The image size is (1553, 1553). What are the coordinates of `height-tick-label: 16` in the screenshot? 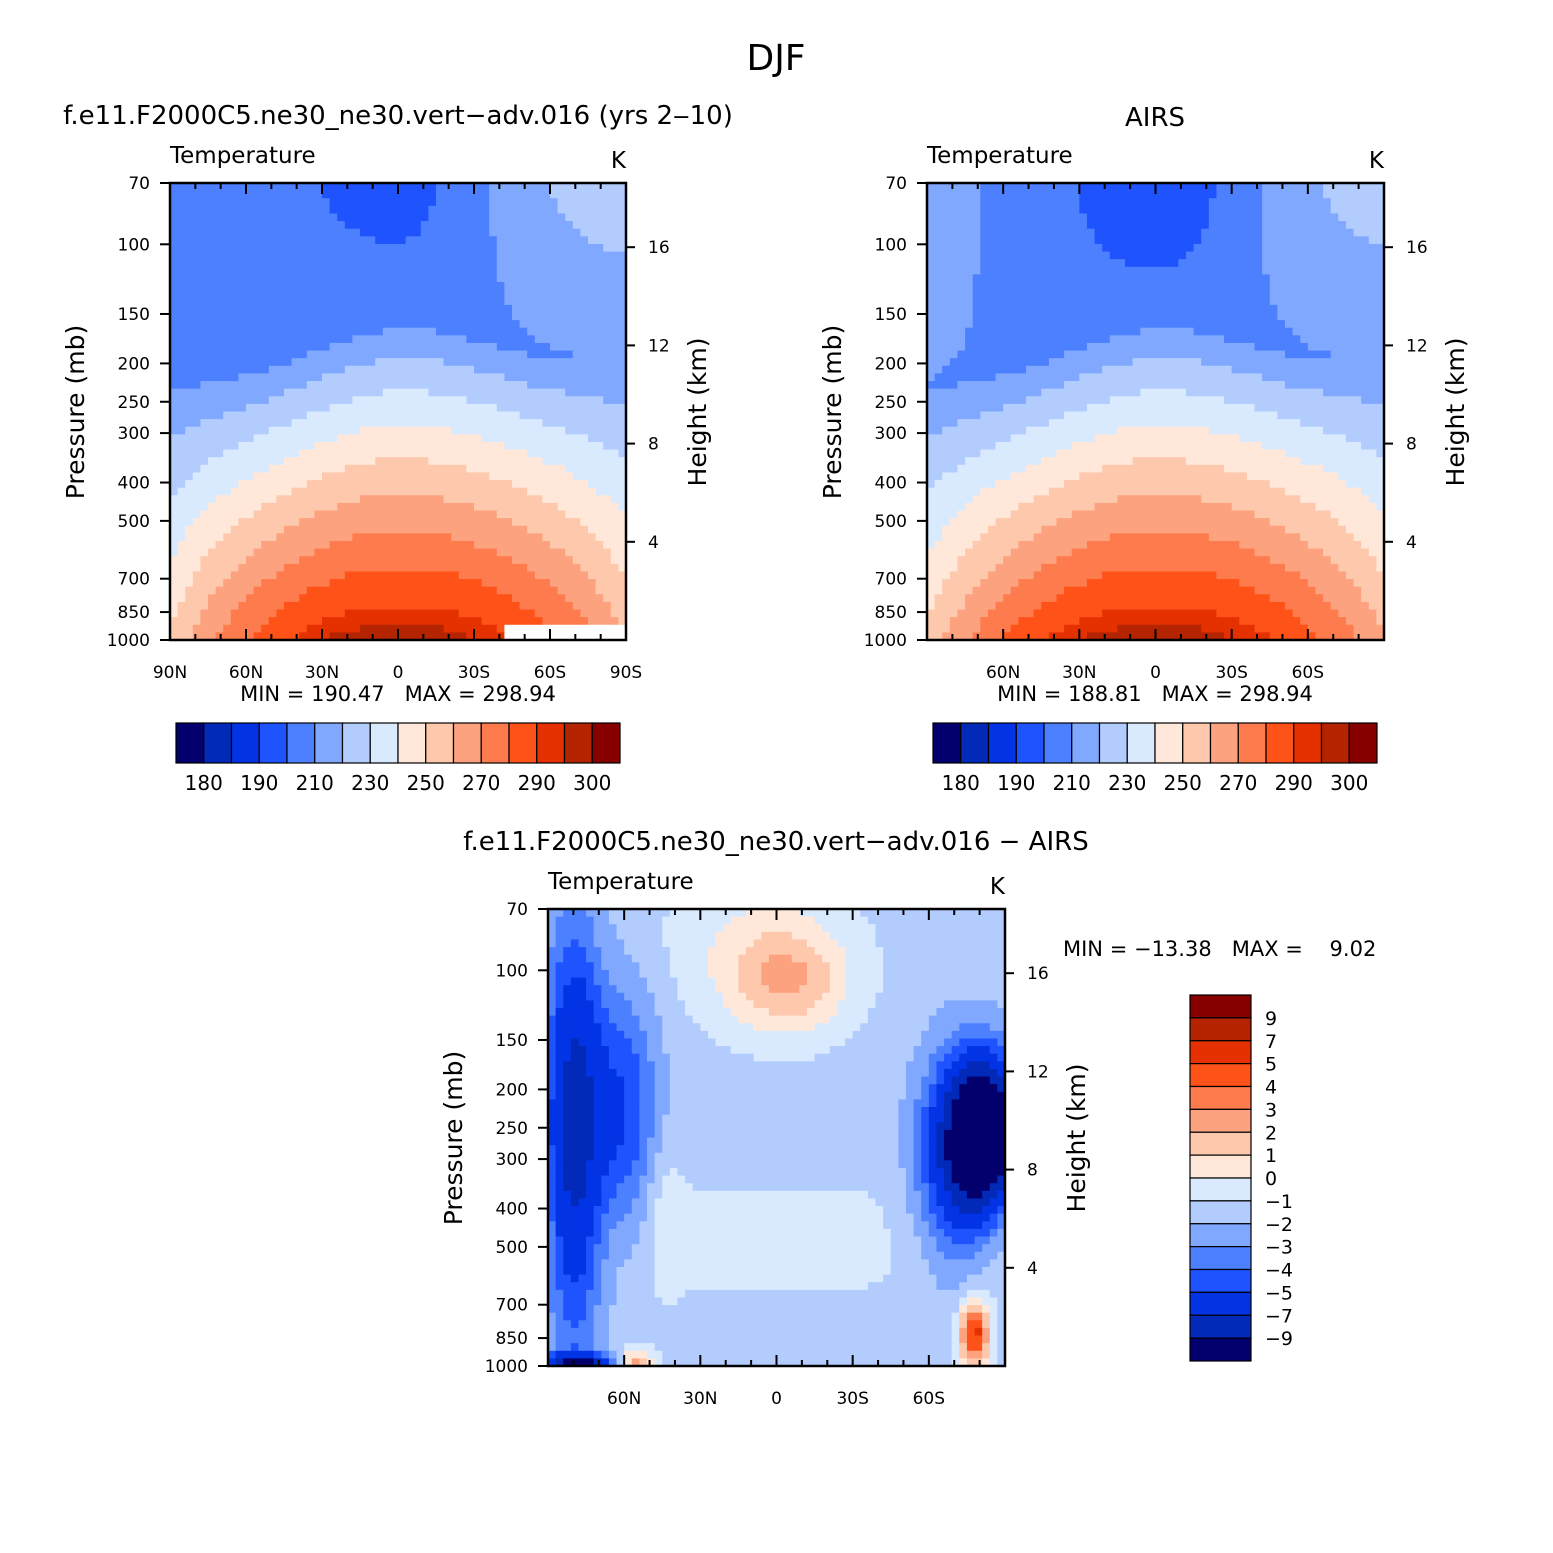 It's located at (659, 248).